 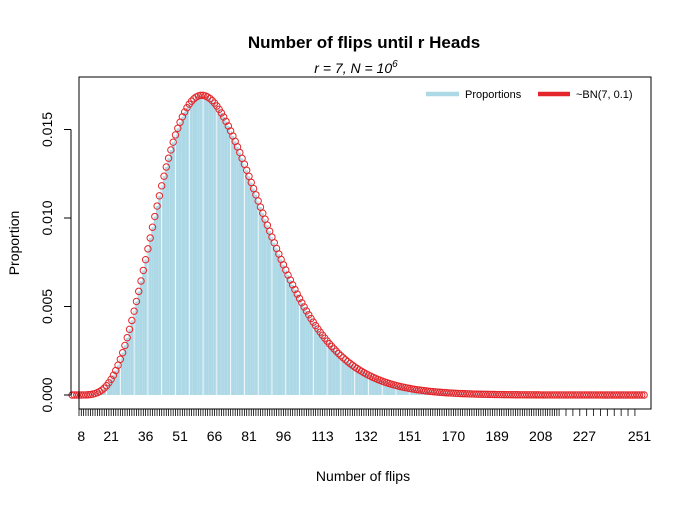 I want to click on x-axis-label: Number of flips, so click(x=363, y=476).